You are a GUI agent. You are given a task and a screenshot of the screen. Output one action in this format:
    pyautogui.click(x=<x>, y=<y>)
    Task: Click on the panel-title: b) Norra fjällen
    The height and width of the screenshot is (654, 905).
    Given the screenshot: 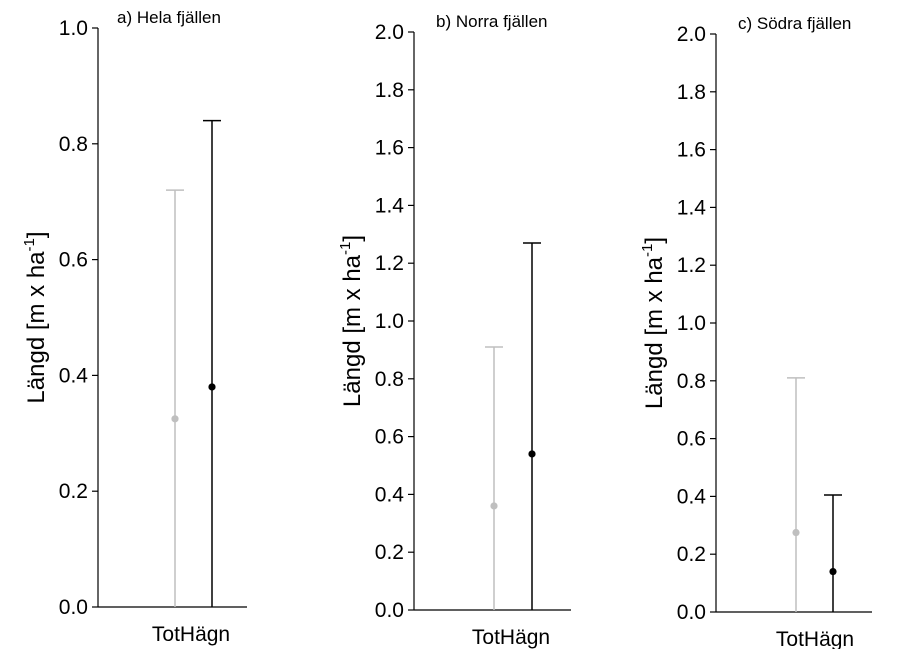 What is the action you would take?
    pyautogui.click(x=492, y=21)
    